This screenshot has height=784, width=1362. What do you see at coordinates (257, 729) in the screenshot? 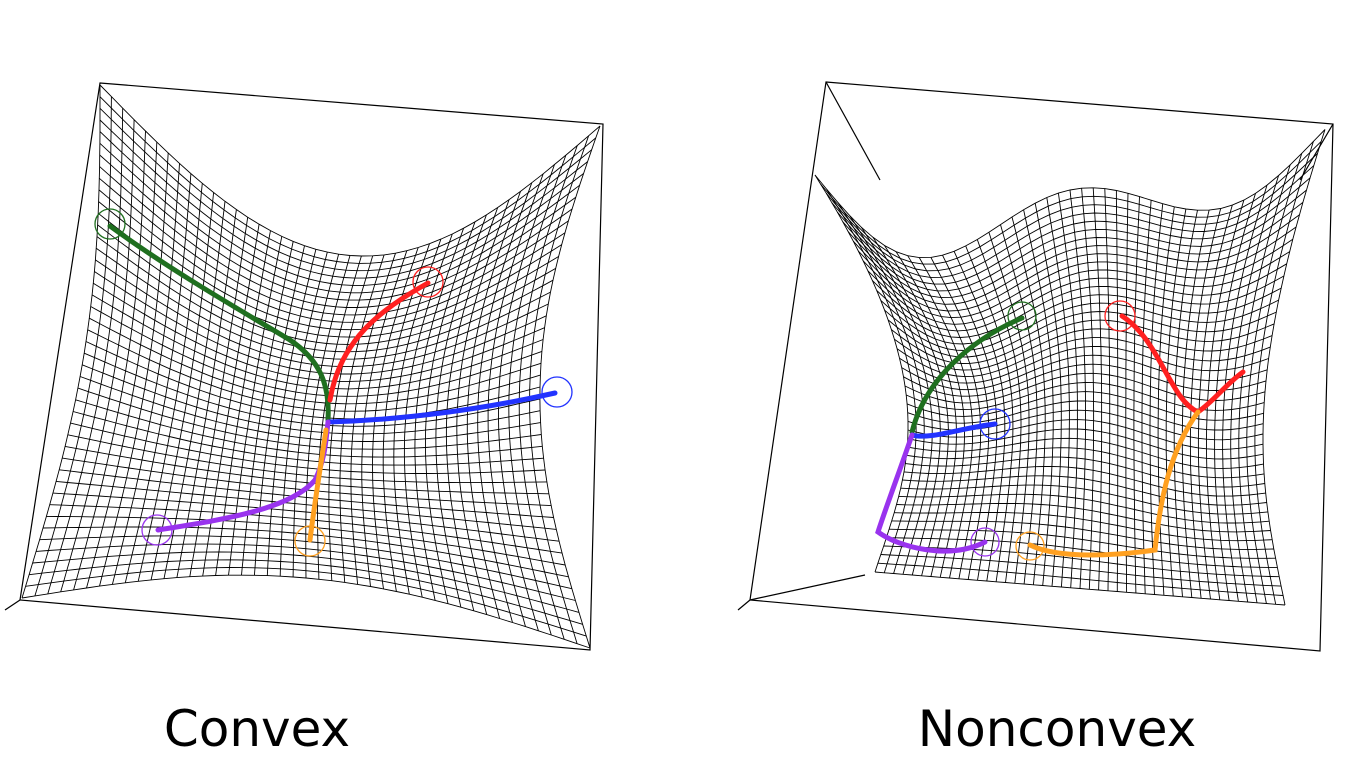
I see `convex-label: Convex` at bounding box center [257, 729].